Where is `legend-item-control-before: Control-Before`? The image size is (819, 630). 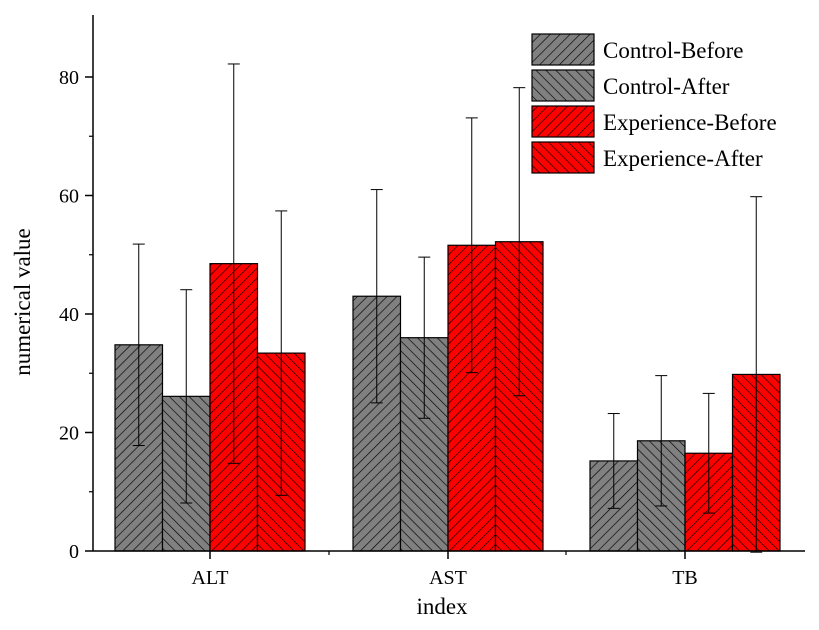
legend-item-control-before: Control-Before is located at coordinates (637, 49).